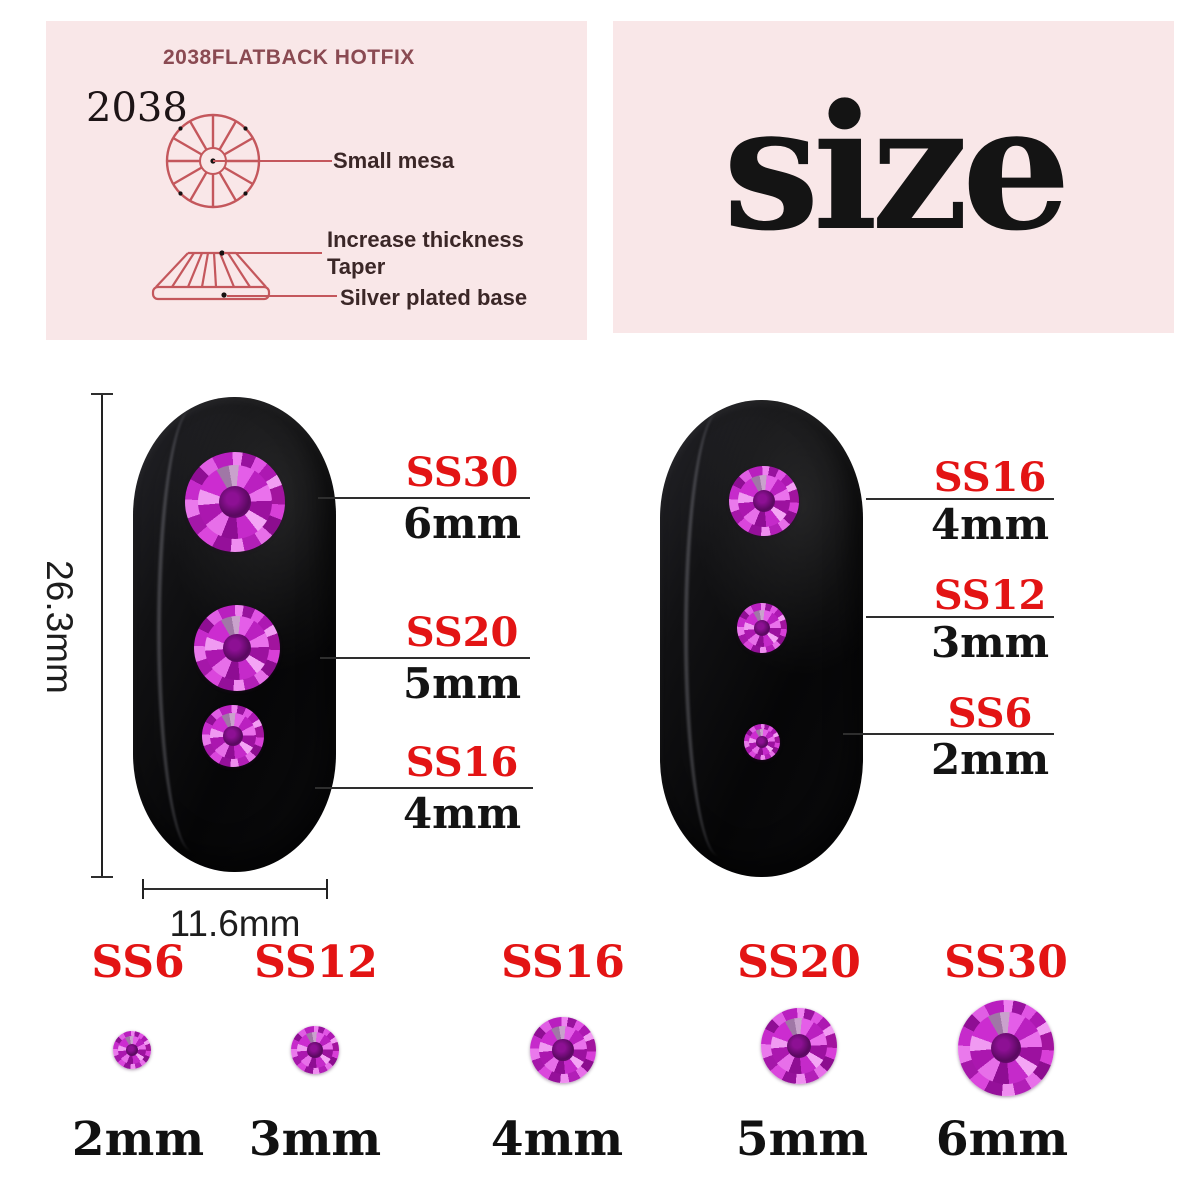 The height and width of the screenshot is (1188, 1188). What do you see at coordinates (1002, 1139) in the screenshot?
I see `size-row-mm-label: 6mm` at bounding box center [1002, 1139].